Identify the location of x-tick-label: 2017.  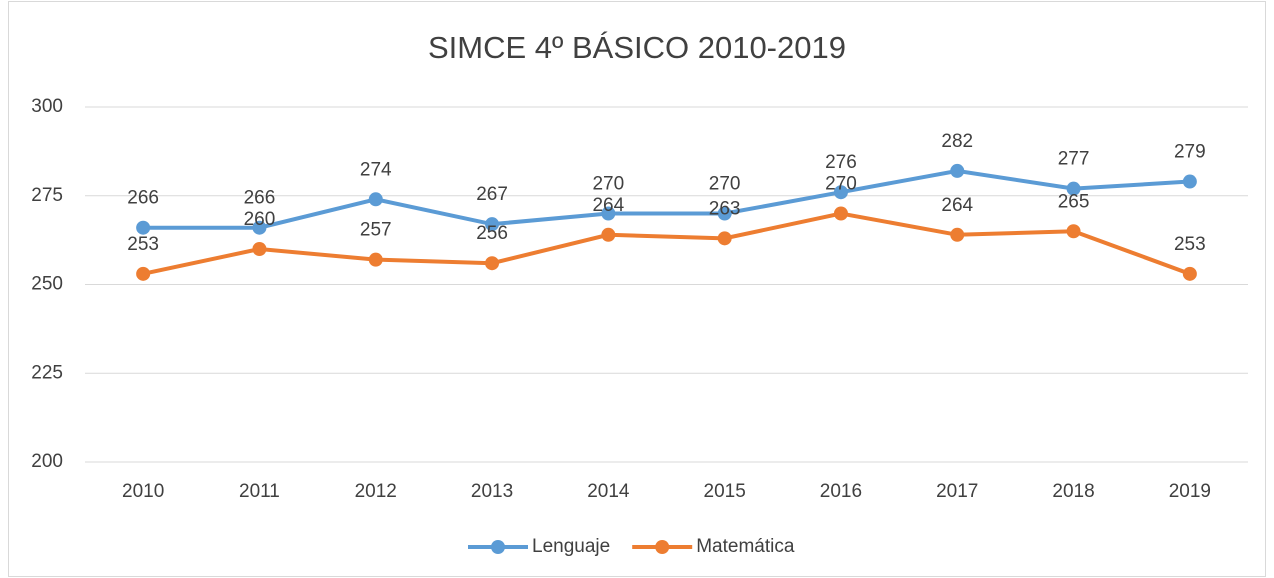
(957, 491).